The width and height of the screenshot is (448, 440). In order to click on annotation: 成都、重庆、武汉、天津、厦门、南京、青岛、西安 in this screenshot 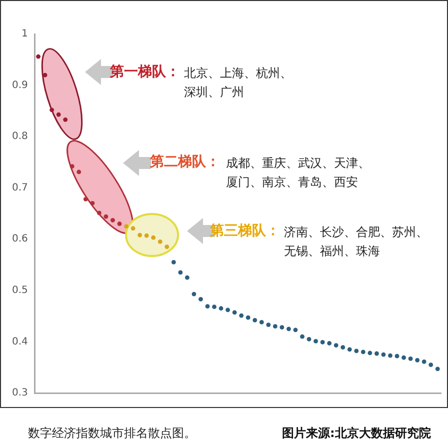, I will do `click(298, 173)`.